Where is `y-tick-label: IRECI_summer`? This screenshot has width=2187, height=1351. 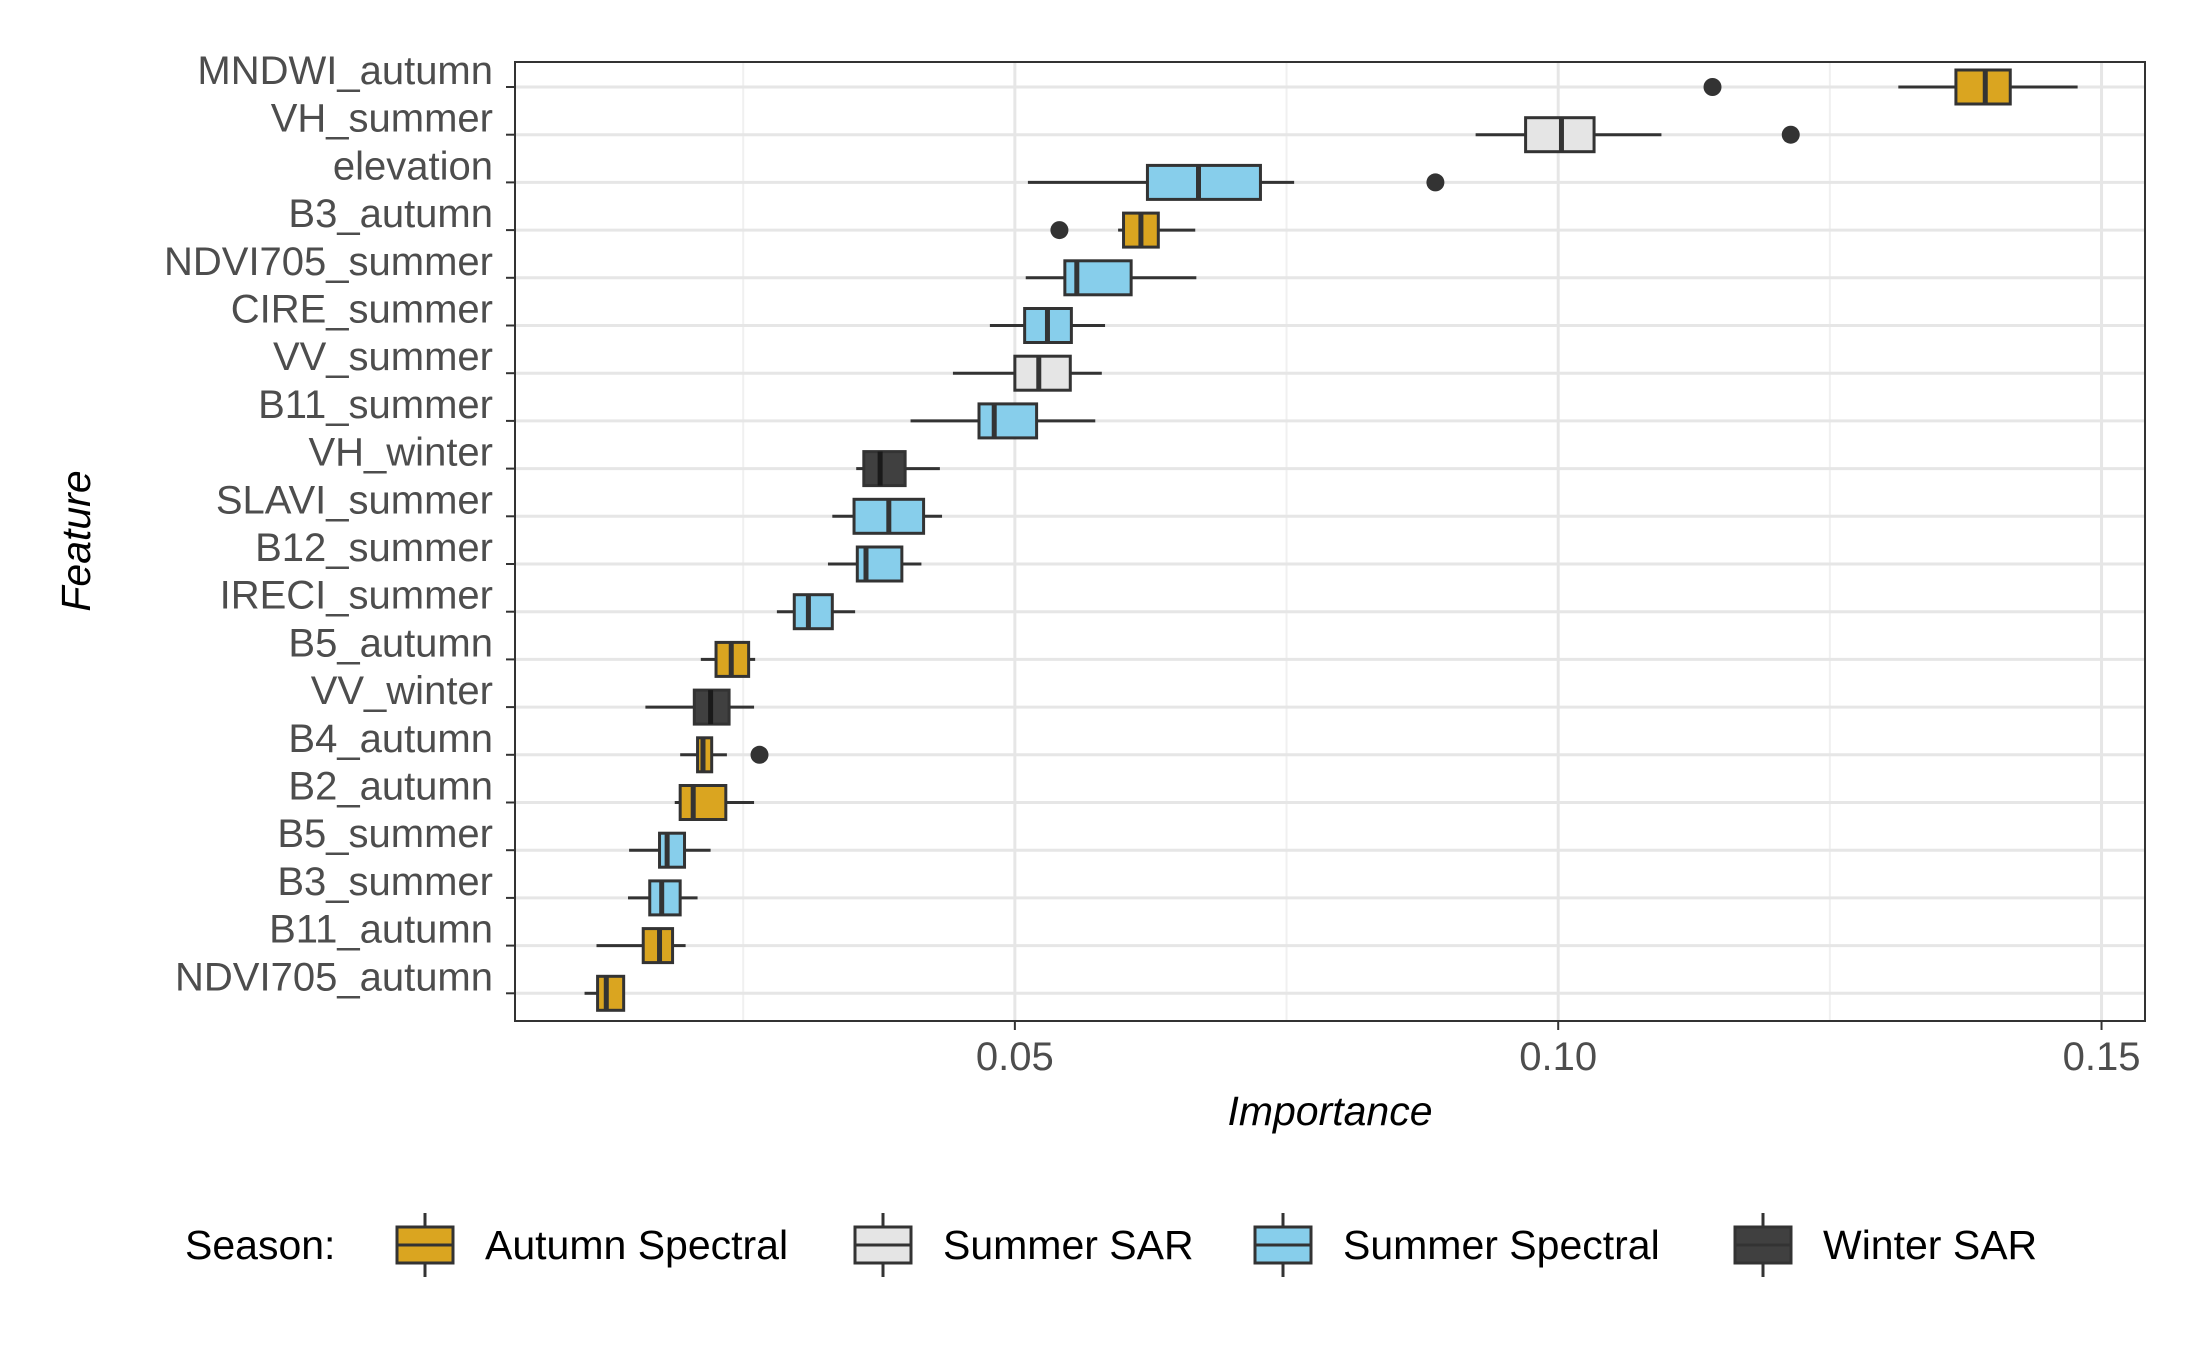
y-tick-label: IRECI_summer is located at coordinates (356, 596).